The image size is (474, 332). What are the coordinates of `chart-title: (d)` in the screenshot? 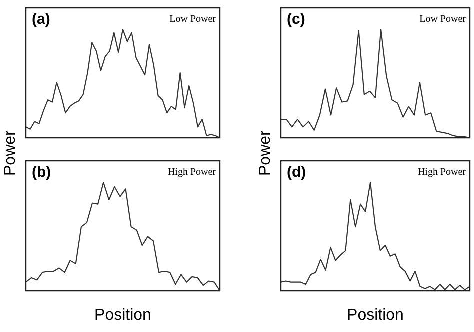 It's located at (296, 172).